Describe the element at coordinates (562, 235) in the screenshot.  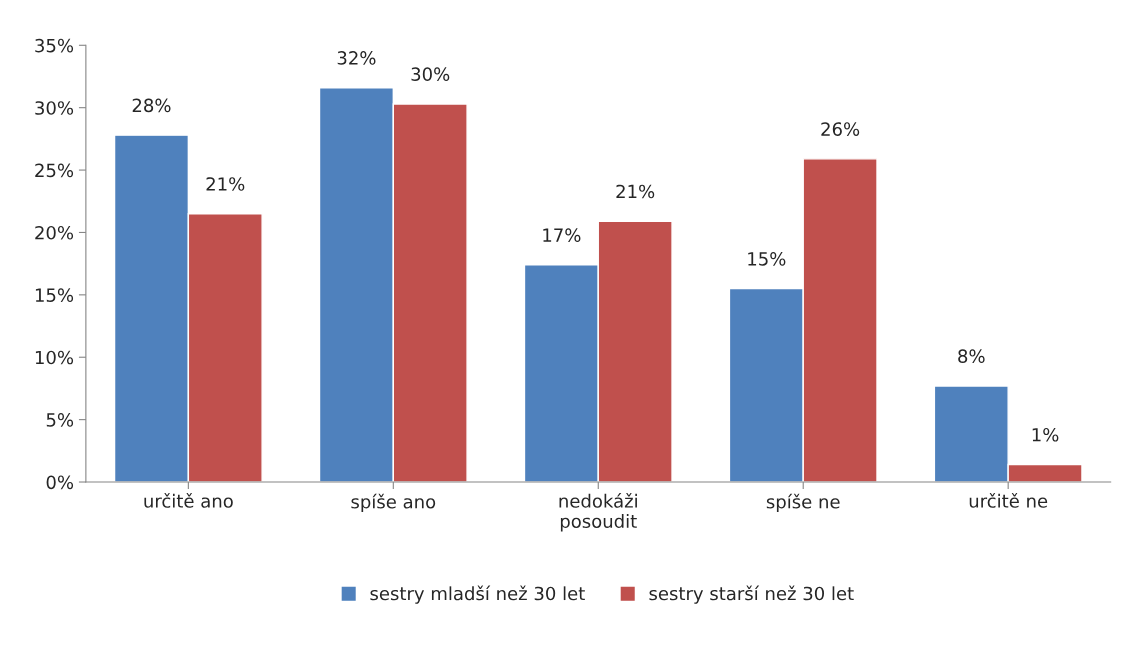
I see `data-label: 17%` at that location.